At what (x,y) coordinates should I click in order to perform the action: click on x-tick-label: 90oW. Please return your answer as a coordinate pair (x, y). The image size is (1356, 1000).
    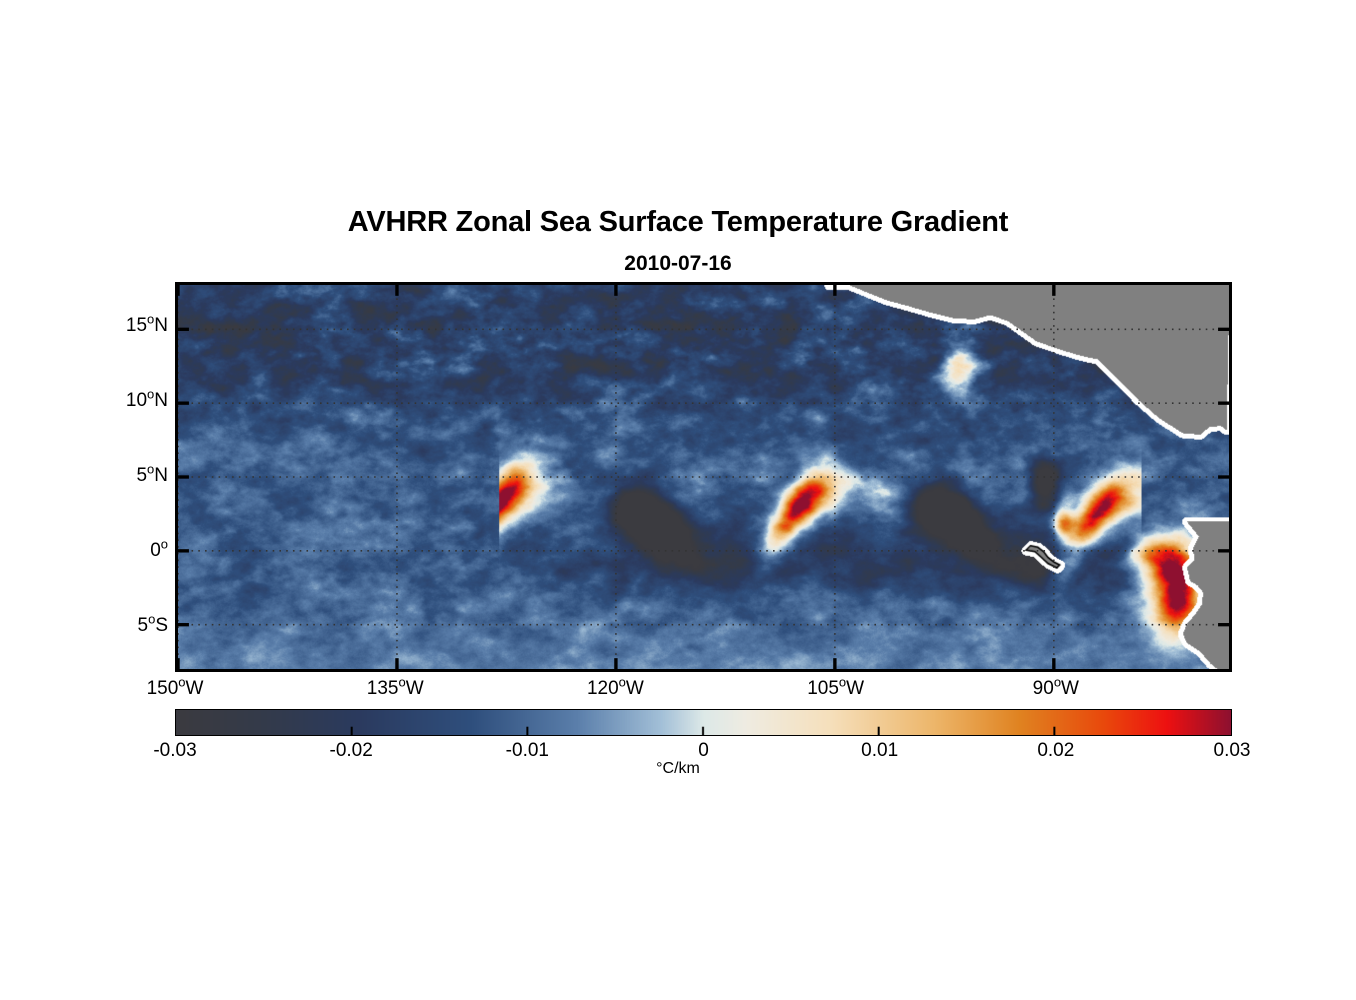
    Looking at the image, I should click on (1055, 686).